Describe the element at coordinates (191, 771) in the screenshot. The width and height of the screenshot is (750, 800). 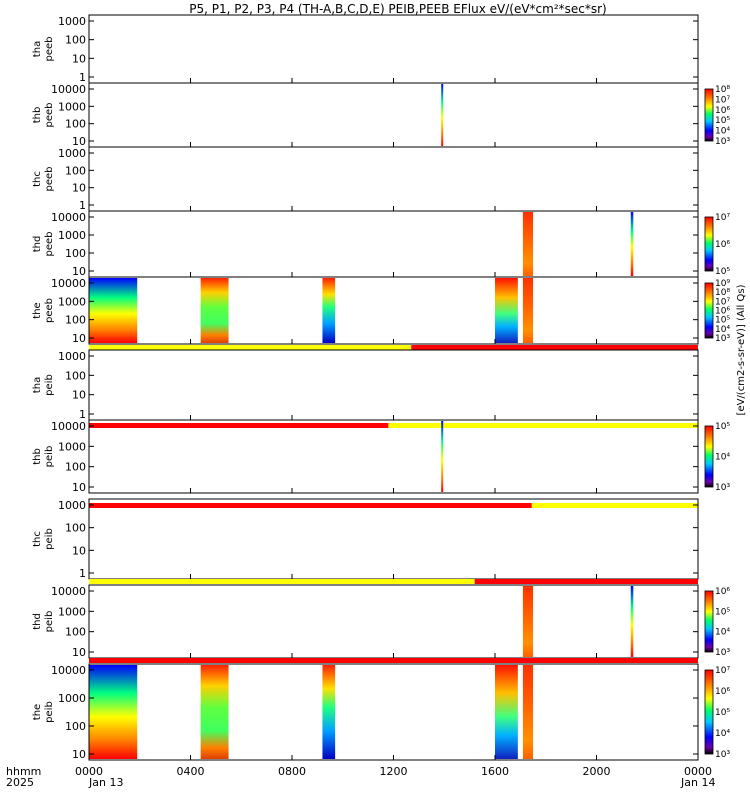
I see `time-tick-label: 0400` at that location.